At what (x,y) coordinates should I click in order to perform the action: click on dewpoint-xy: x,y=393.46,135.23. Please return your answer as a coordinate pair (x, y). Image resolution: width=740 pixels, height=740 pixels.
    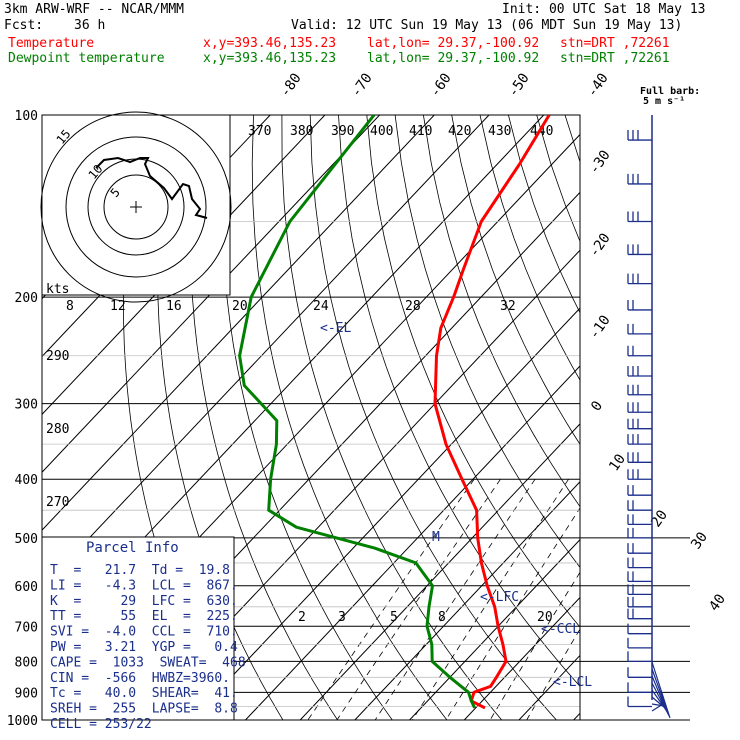
    Looking at the image, I should click on (270, 58).